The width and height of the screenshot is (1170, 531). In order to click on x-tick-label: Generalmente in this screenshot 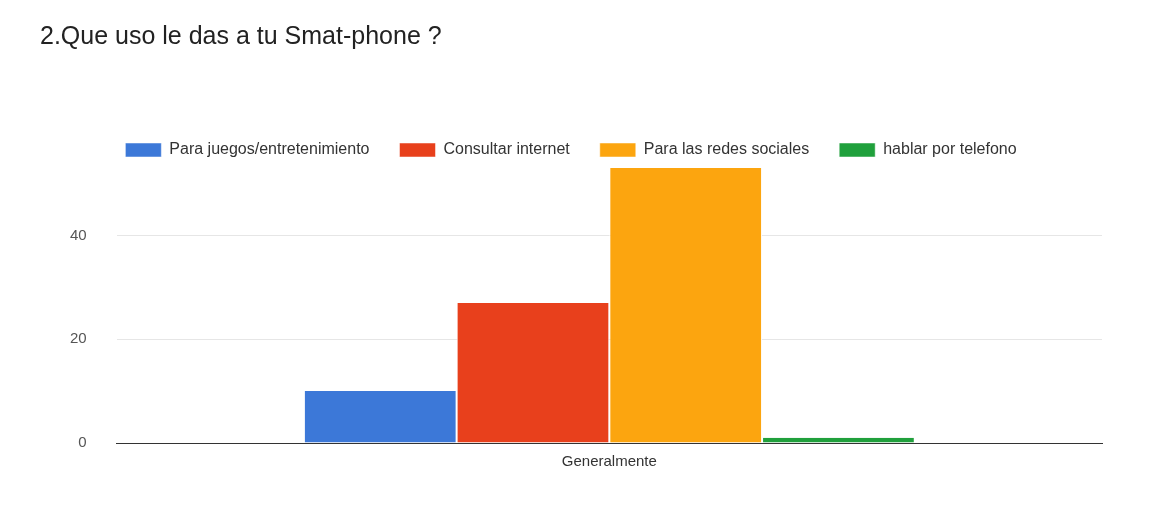, I will do `click(609, 461)`.